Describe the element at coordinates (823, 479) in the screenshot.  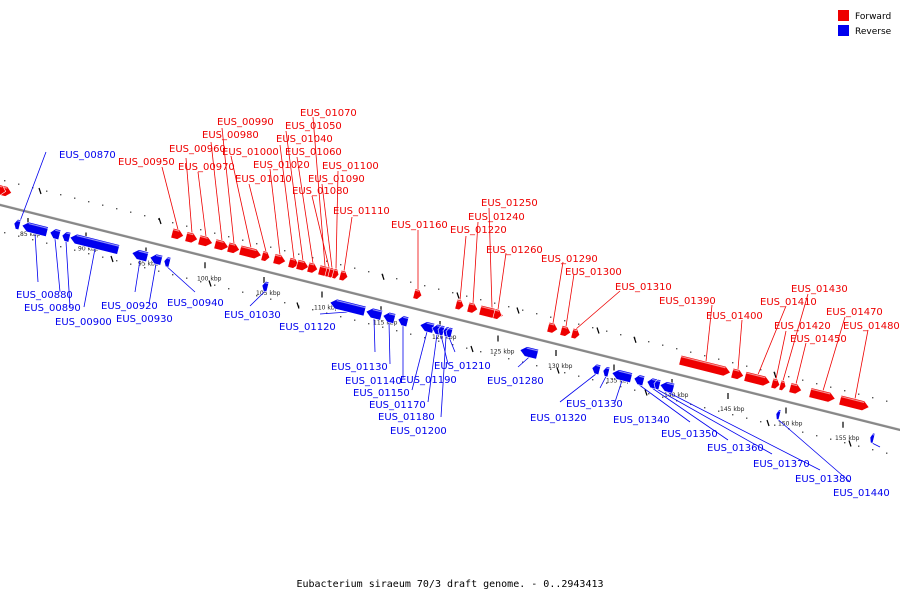
I see `gene-label: EUS_01380` at that location.